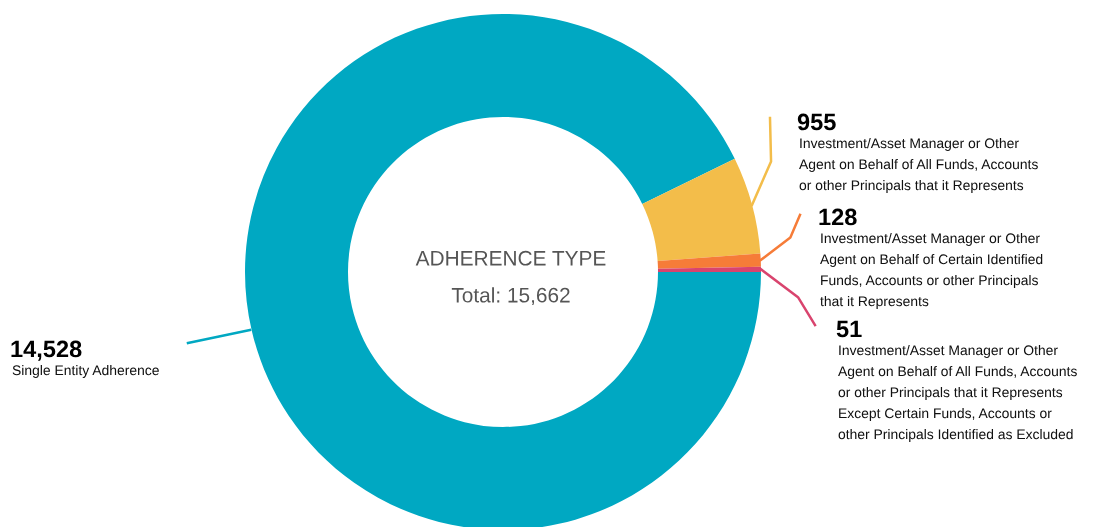 Image resolution: width=1102 pixels, height=527 pixels. Describe the element at coordinates (46, 350) in the screenshot. I see `data-label: 14,528` at that location.